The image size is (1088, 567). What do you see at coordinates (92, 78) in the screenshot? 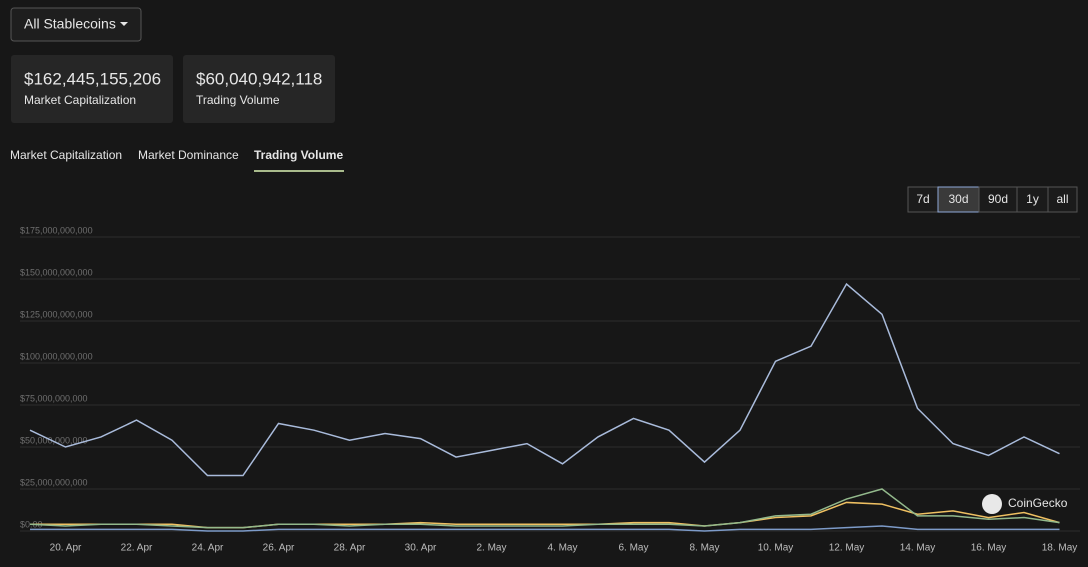
I see `stat-value: $162,445,155,206` at bounding box center [92, 78].